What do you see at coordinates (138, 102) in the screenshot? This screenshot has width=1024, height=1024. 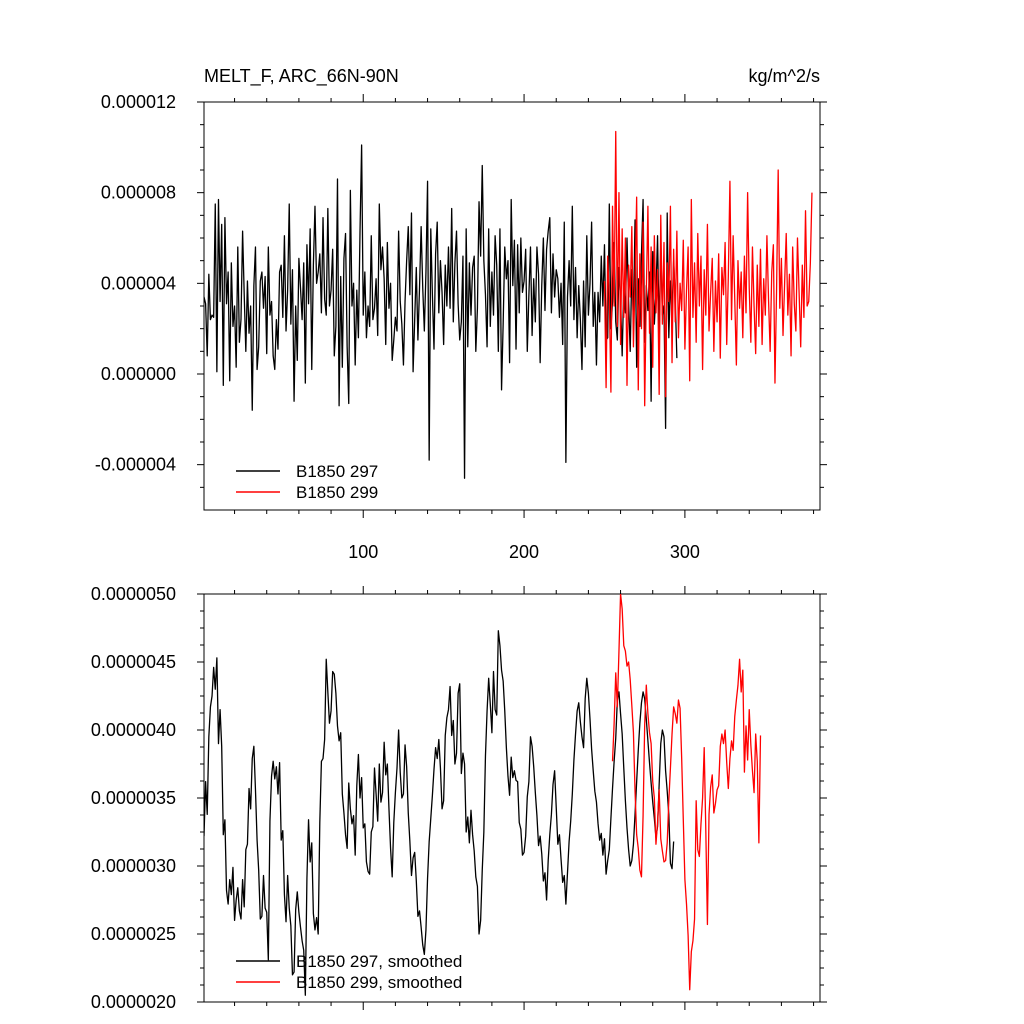 I see `y-tick-label: 0.000012` at bounding box center [138, 102].